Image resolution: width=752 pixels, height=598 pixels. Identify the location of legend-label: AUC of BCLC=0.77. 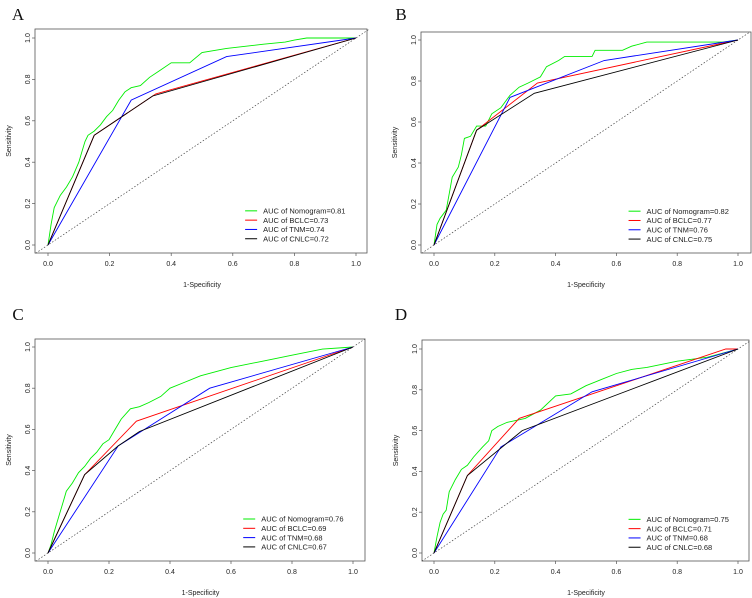
(679, 220).